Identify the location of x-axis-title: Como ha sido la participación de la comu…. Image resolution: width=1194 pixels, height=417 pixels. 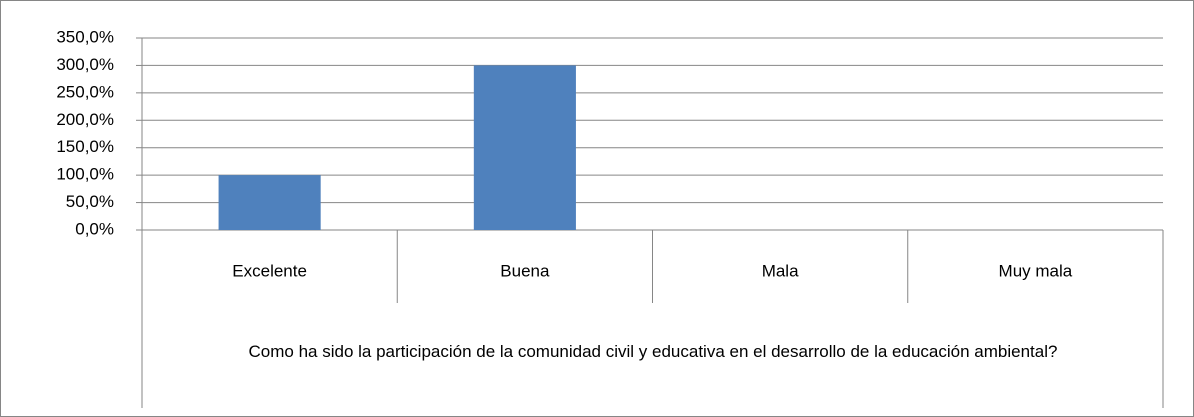
(653, 351).